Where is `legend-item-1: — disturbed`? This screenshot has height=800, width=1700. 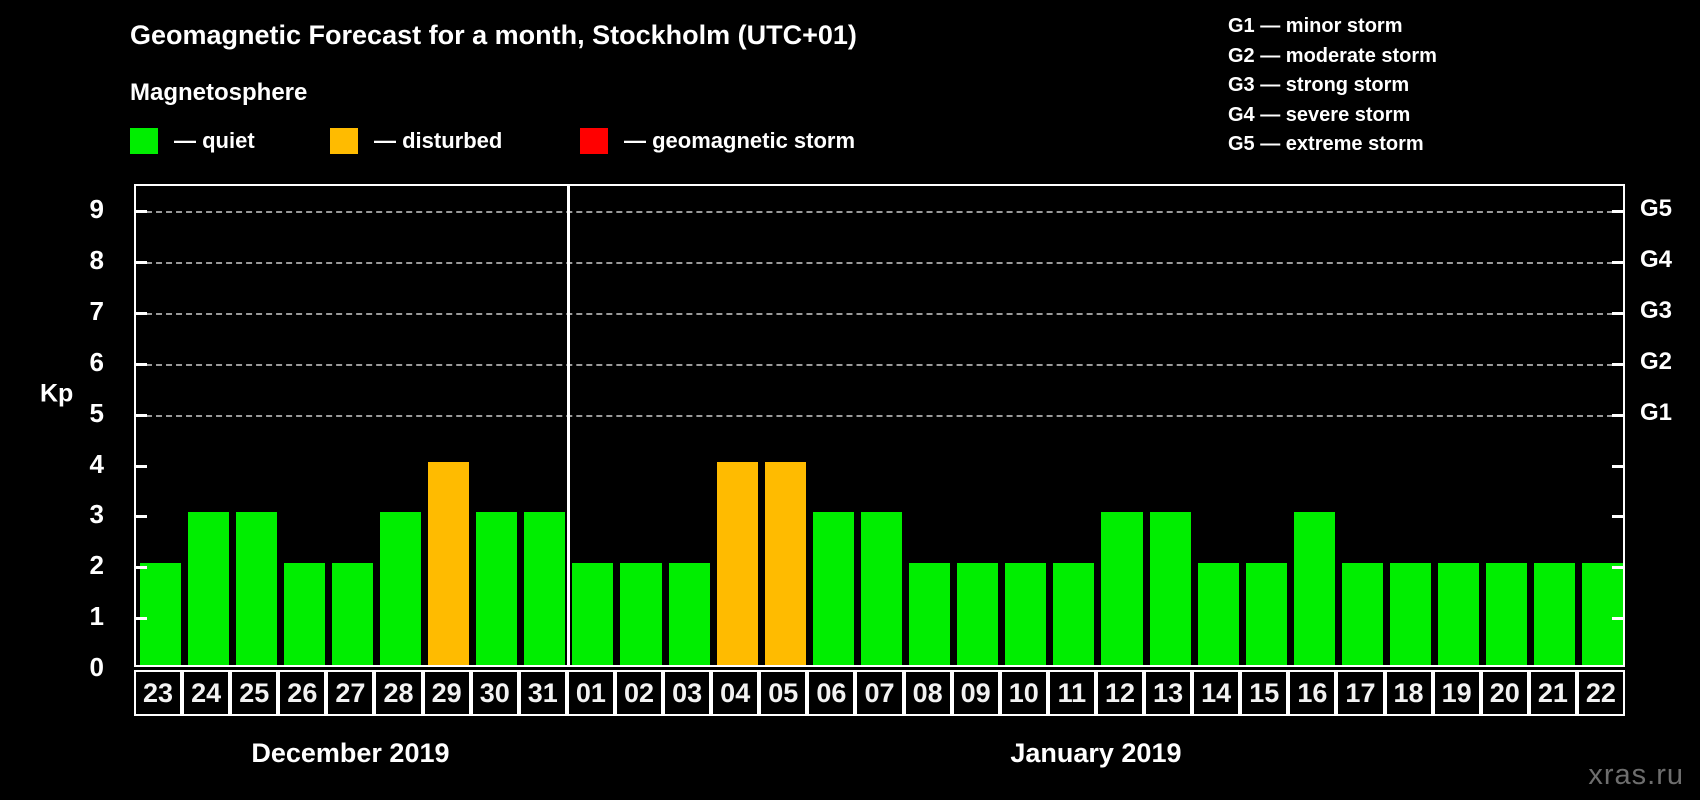
legend-item-1: — disturbed is located at coordinates (416, 141).